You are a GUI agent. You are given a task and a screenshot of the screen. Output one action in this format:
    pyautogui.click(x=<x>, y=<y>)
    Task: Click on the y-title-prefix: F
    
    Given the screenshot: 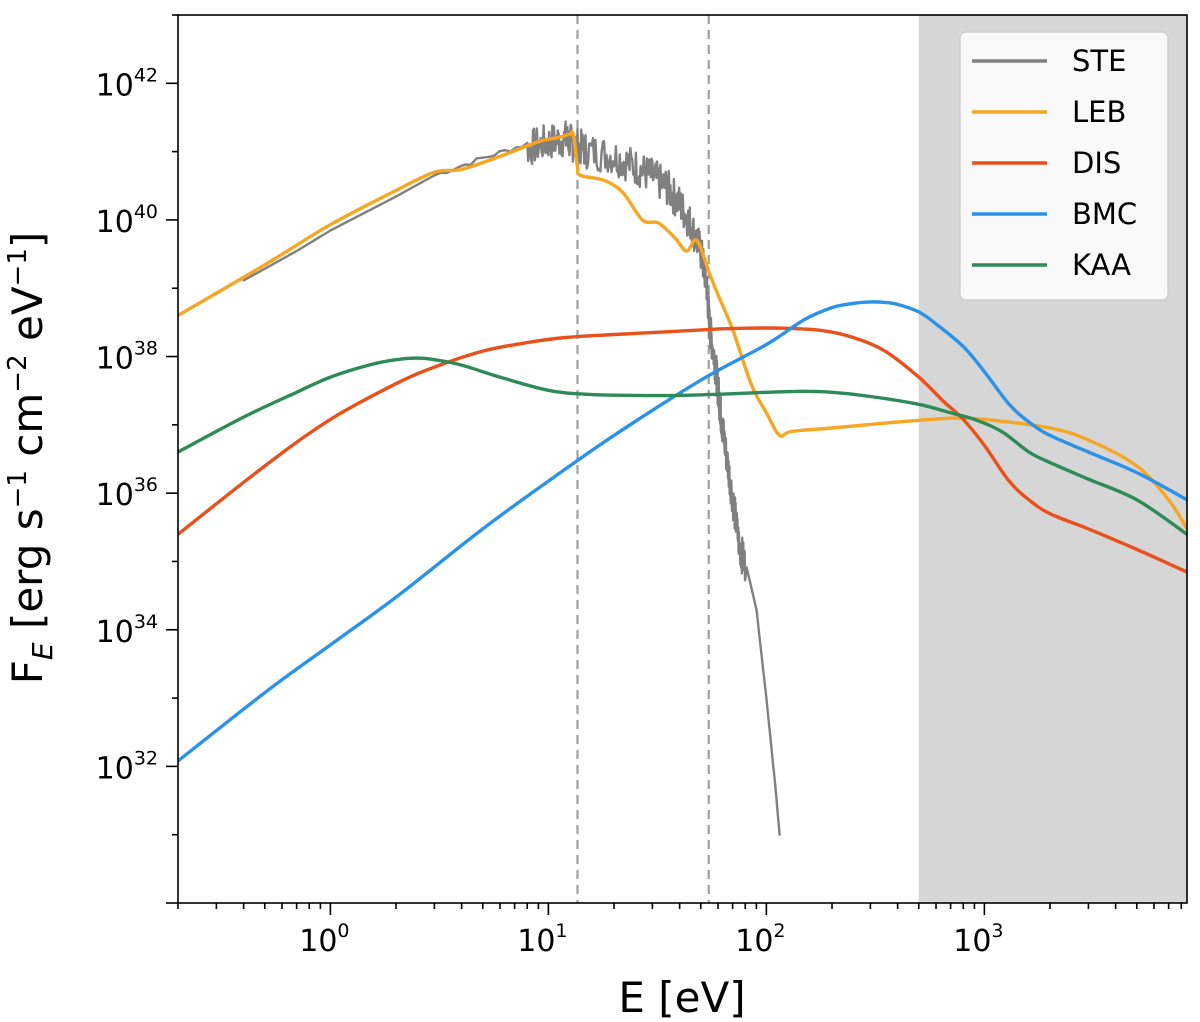 What is the action you would take?
    pyautogui.click(x=27, y=672)
    